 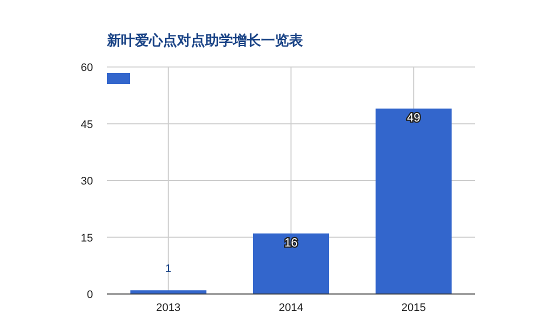 What do you see at coordinates (291, 308) in the screenshot?
I see `x-tick-label: 2014` at bounding box center [291, 308].